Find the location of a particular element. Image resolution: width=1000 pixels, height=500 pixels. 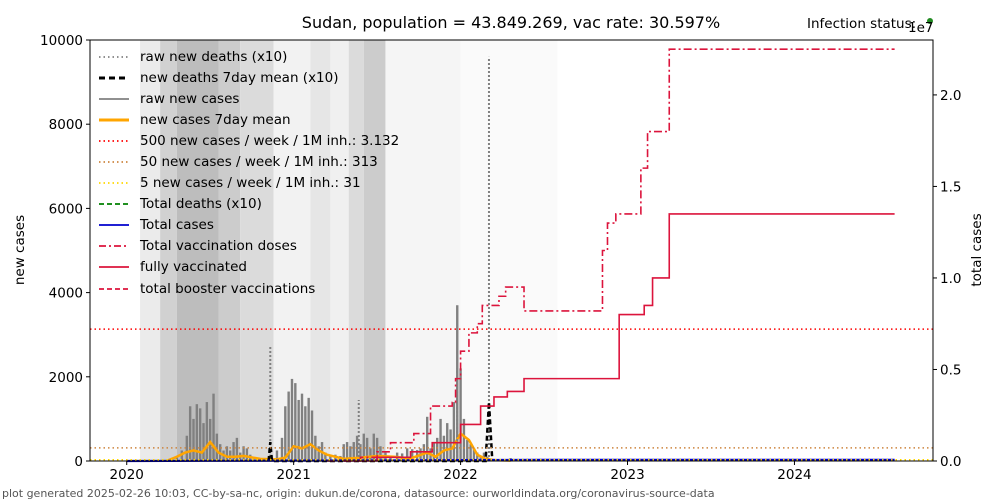

legend-item: Total deaths (x10) is located at coordinates (248, 204).